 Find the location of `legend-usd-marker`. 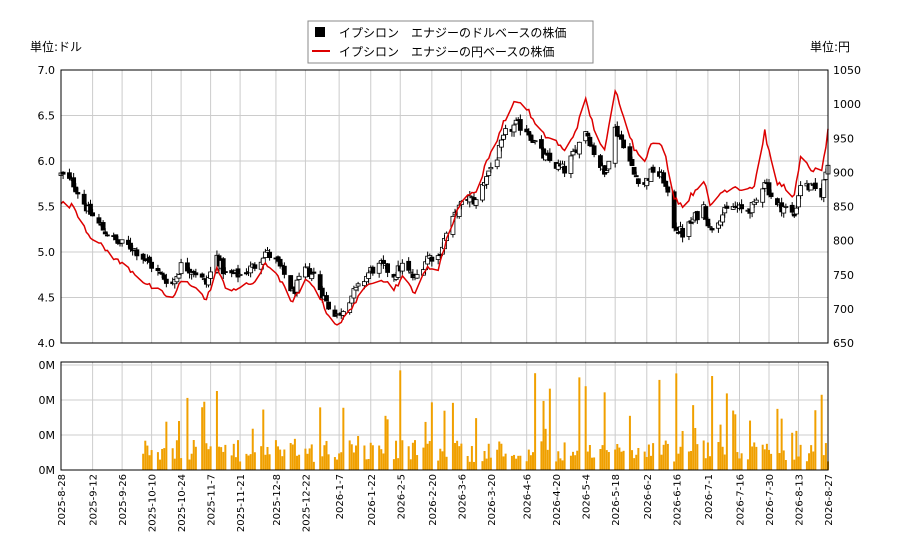

legend-usd-marker is located at coordinates (320, 32).